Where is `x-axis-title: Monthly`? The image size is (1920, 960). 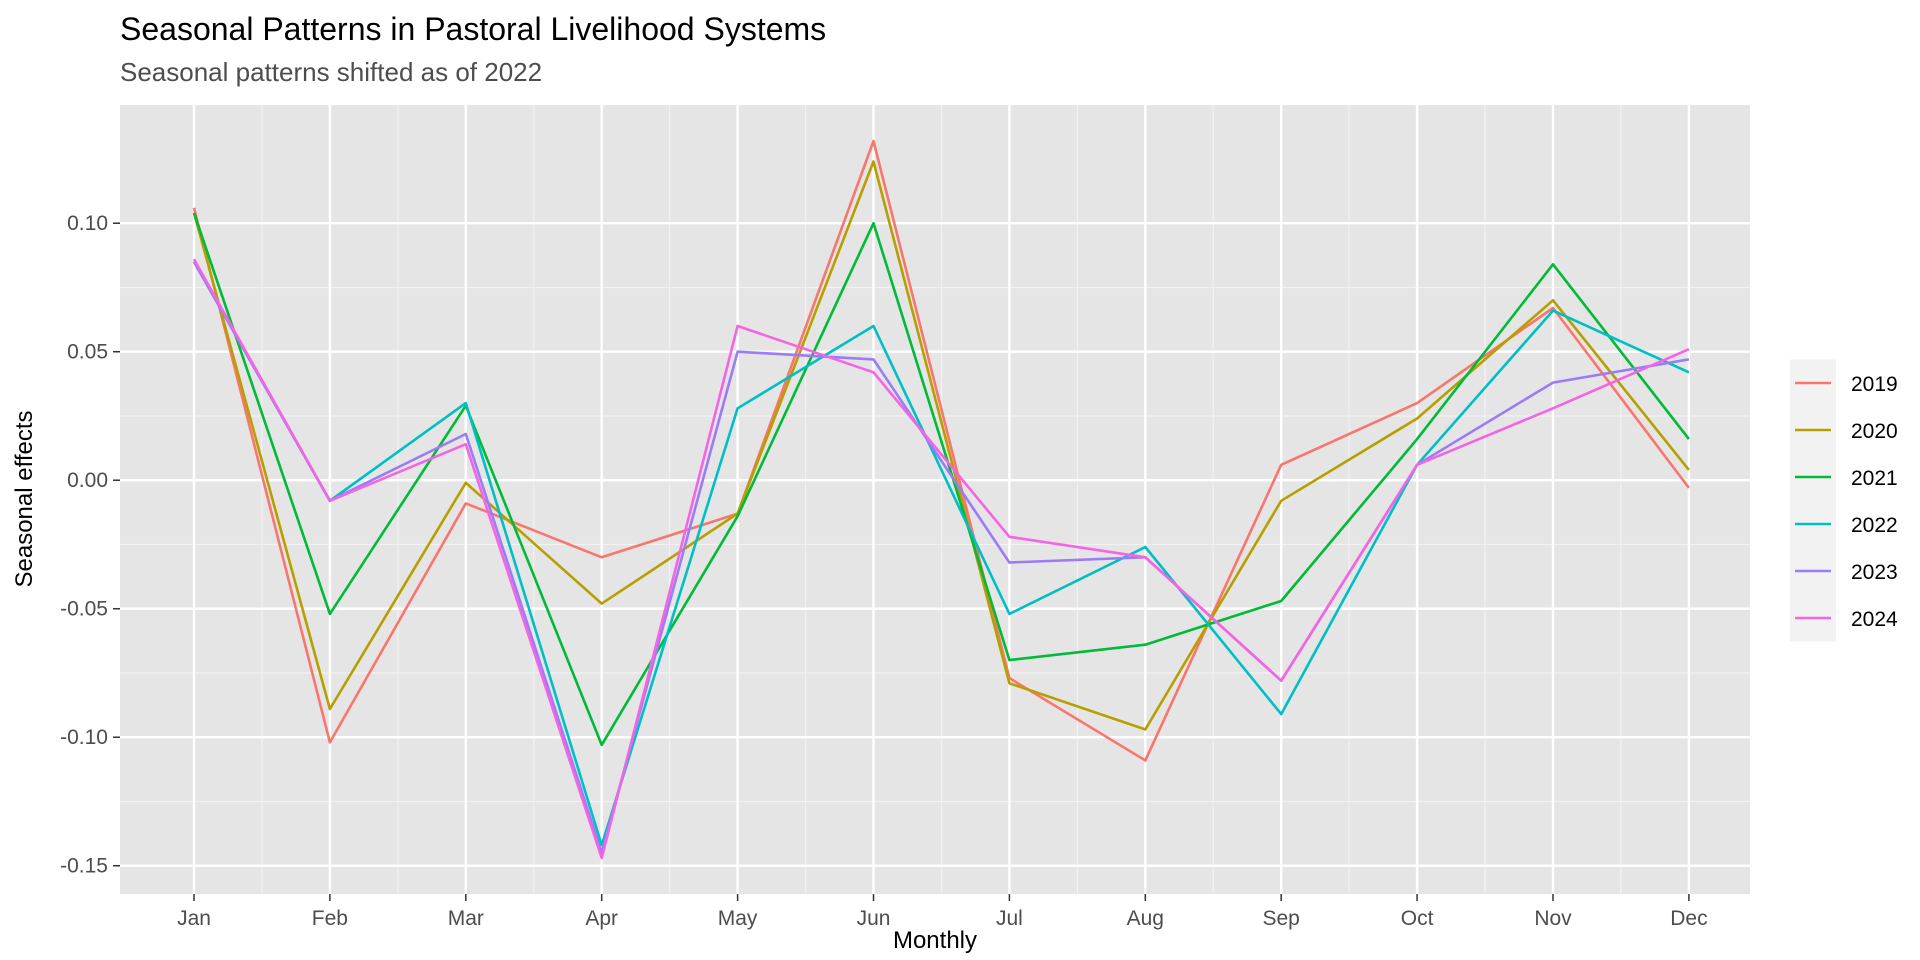 x-axis-title: Monthly is located at coordinates (935, 940).